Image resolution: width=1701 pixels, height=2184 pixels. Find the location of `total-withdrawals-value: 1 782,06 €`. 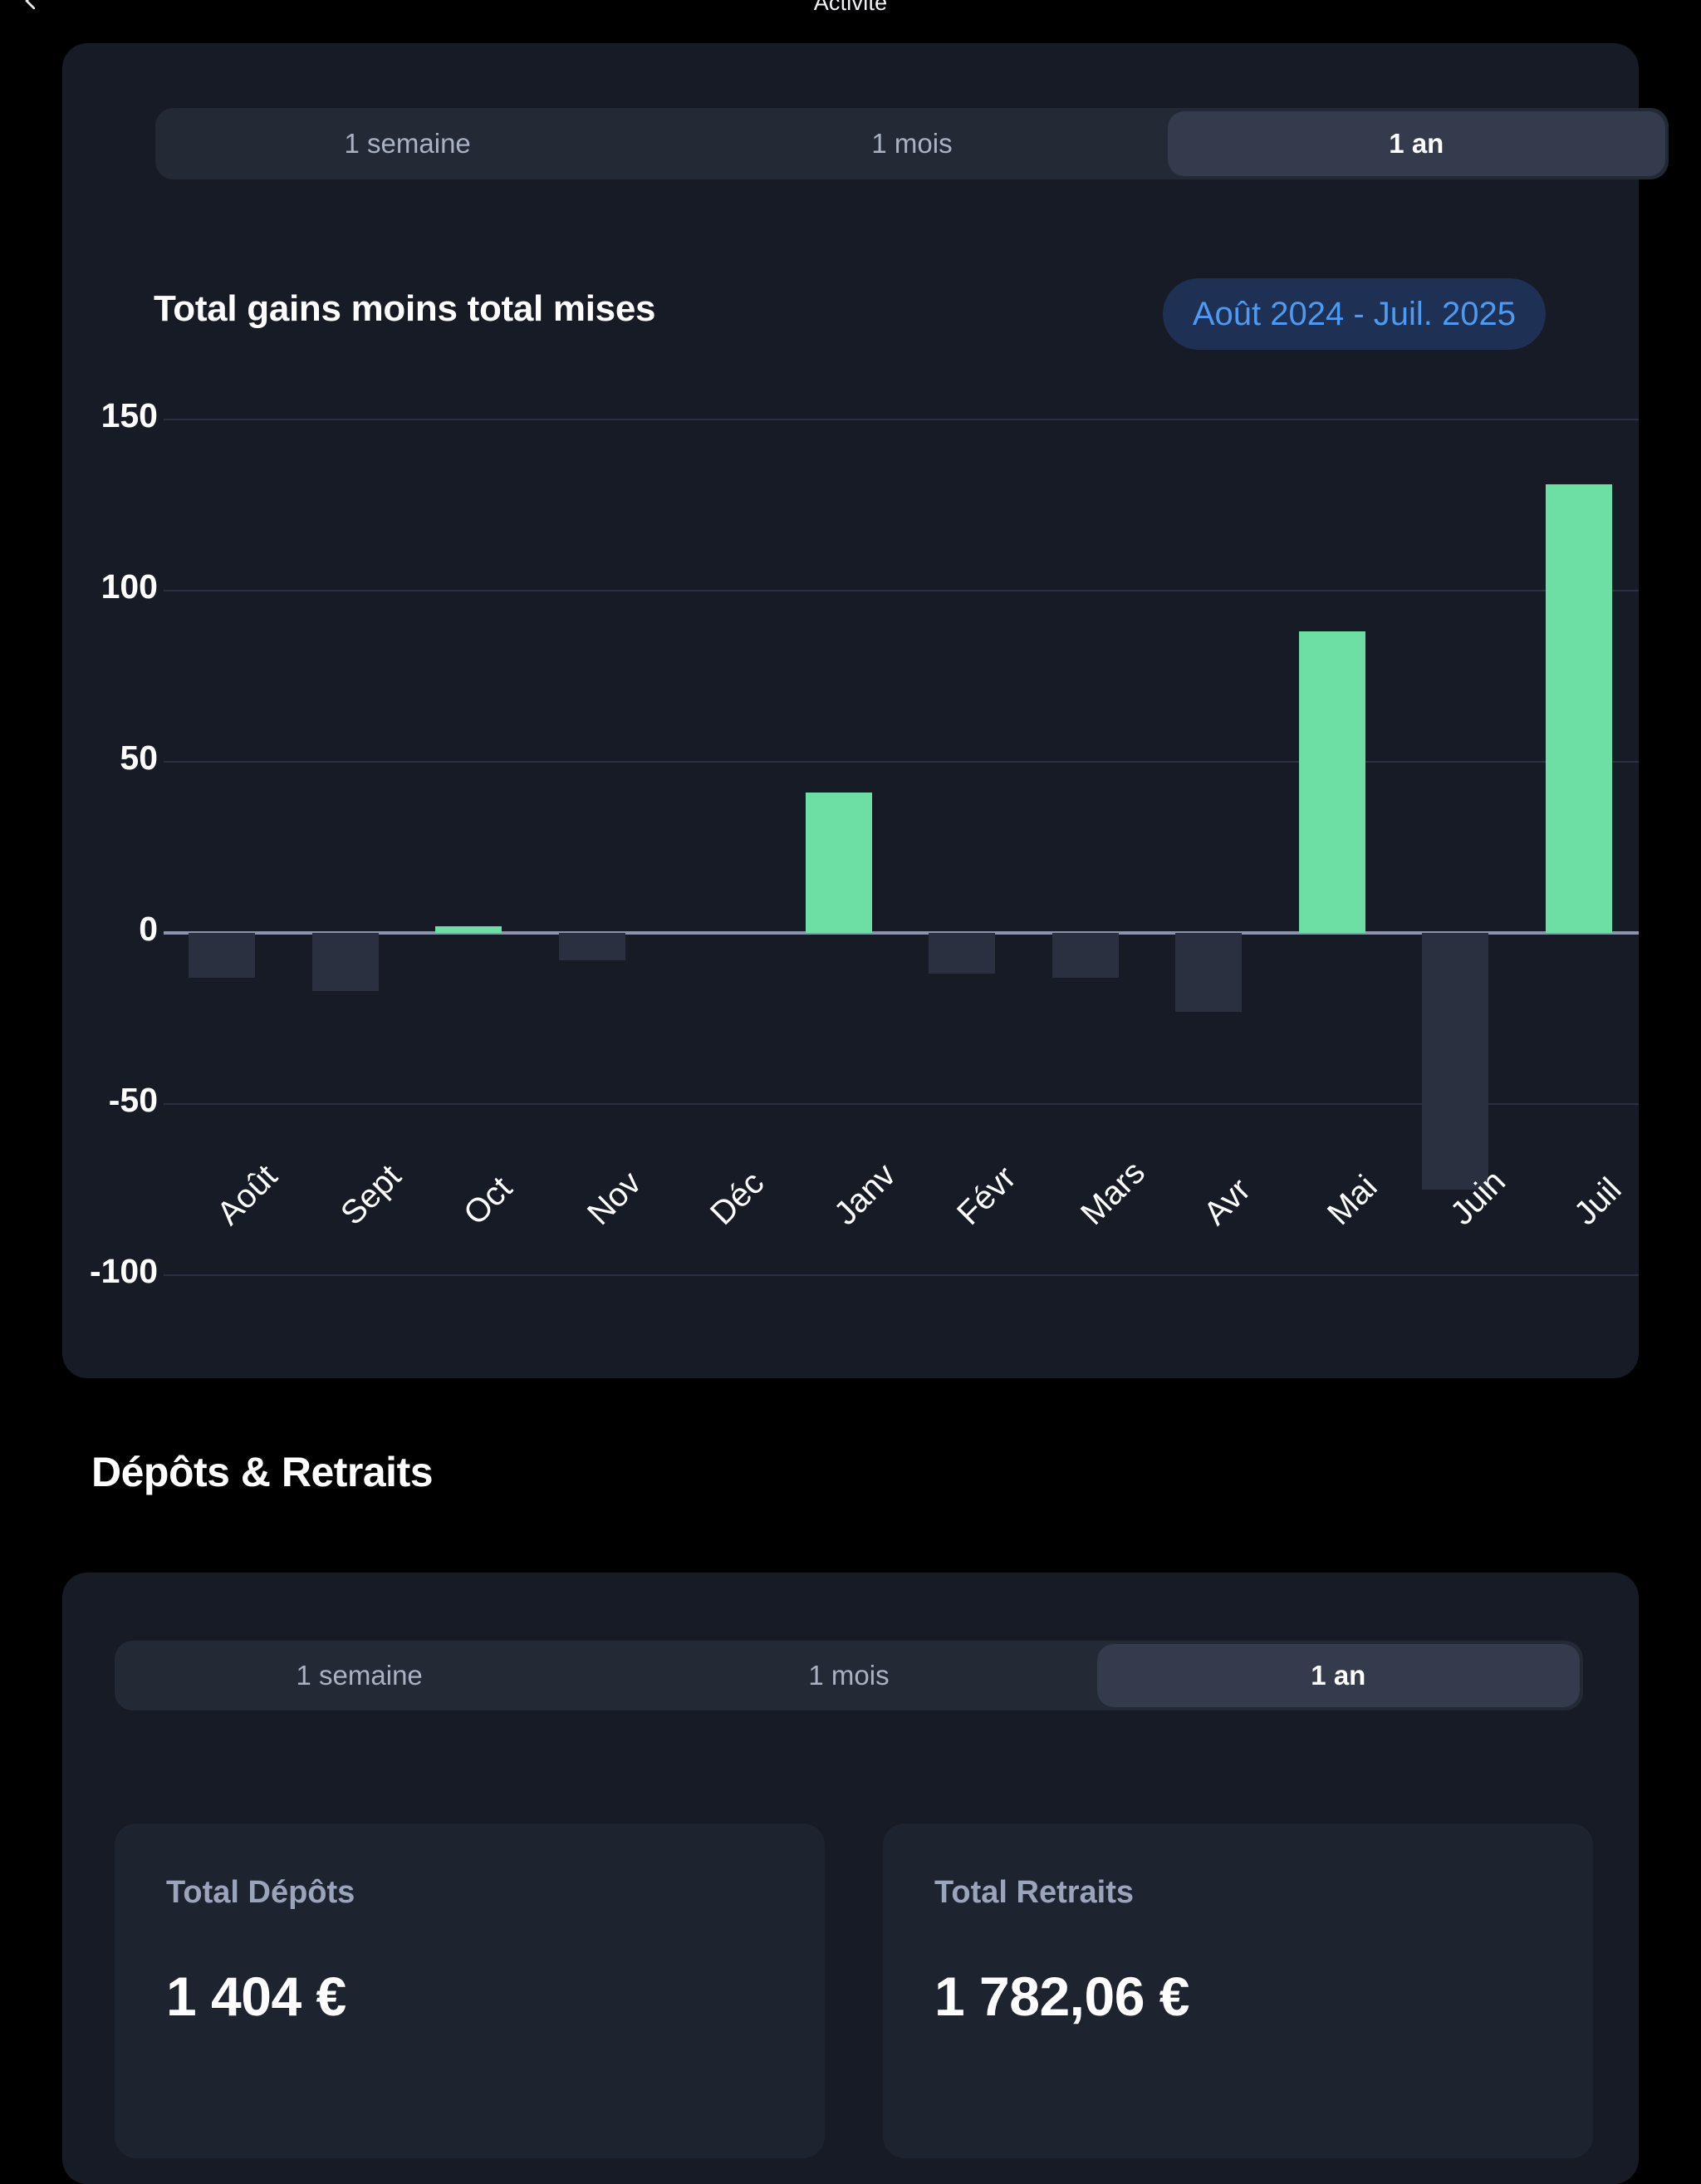

total-withdrawals-value: 1 782,06 € is located at coordinates (1061, 1996).